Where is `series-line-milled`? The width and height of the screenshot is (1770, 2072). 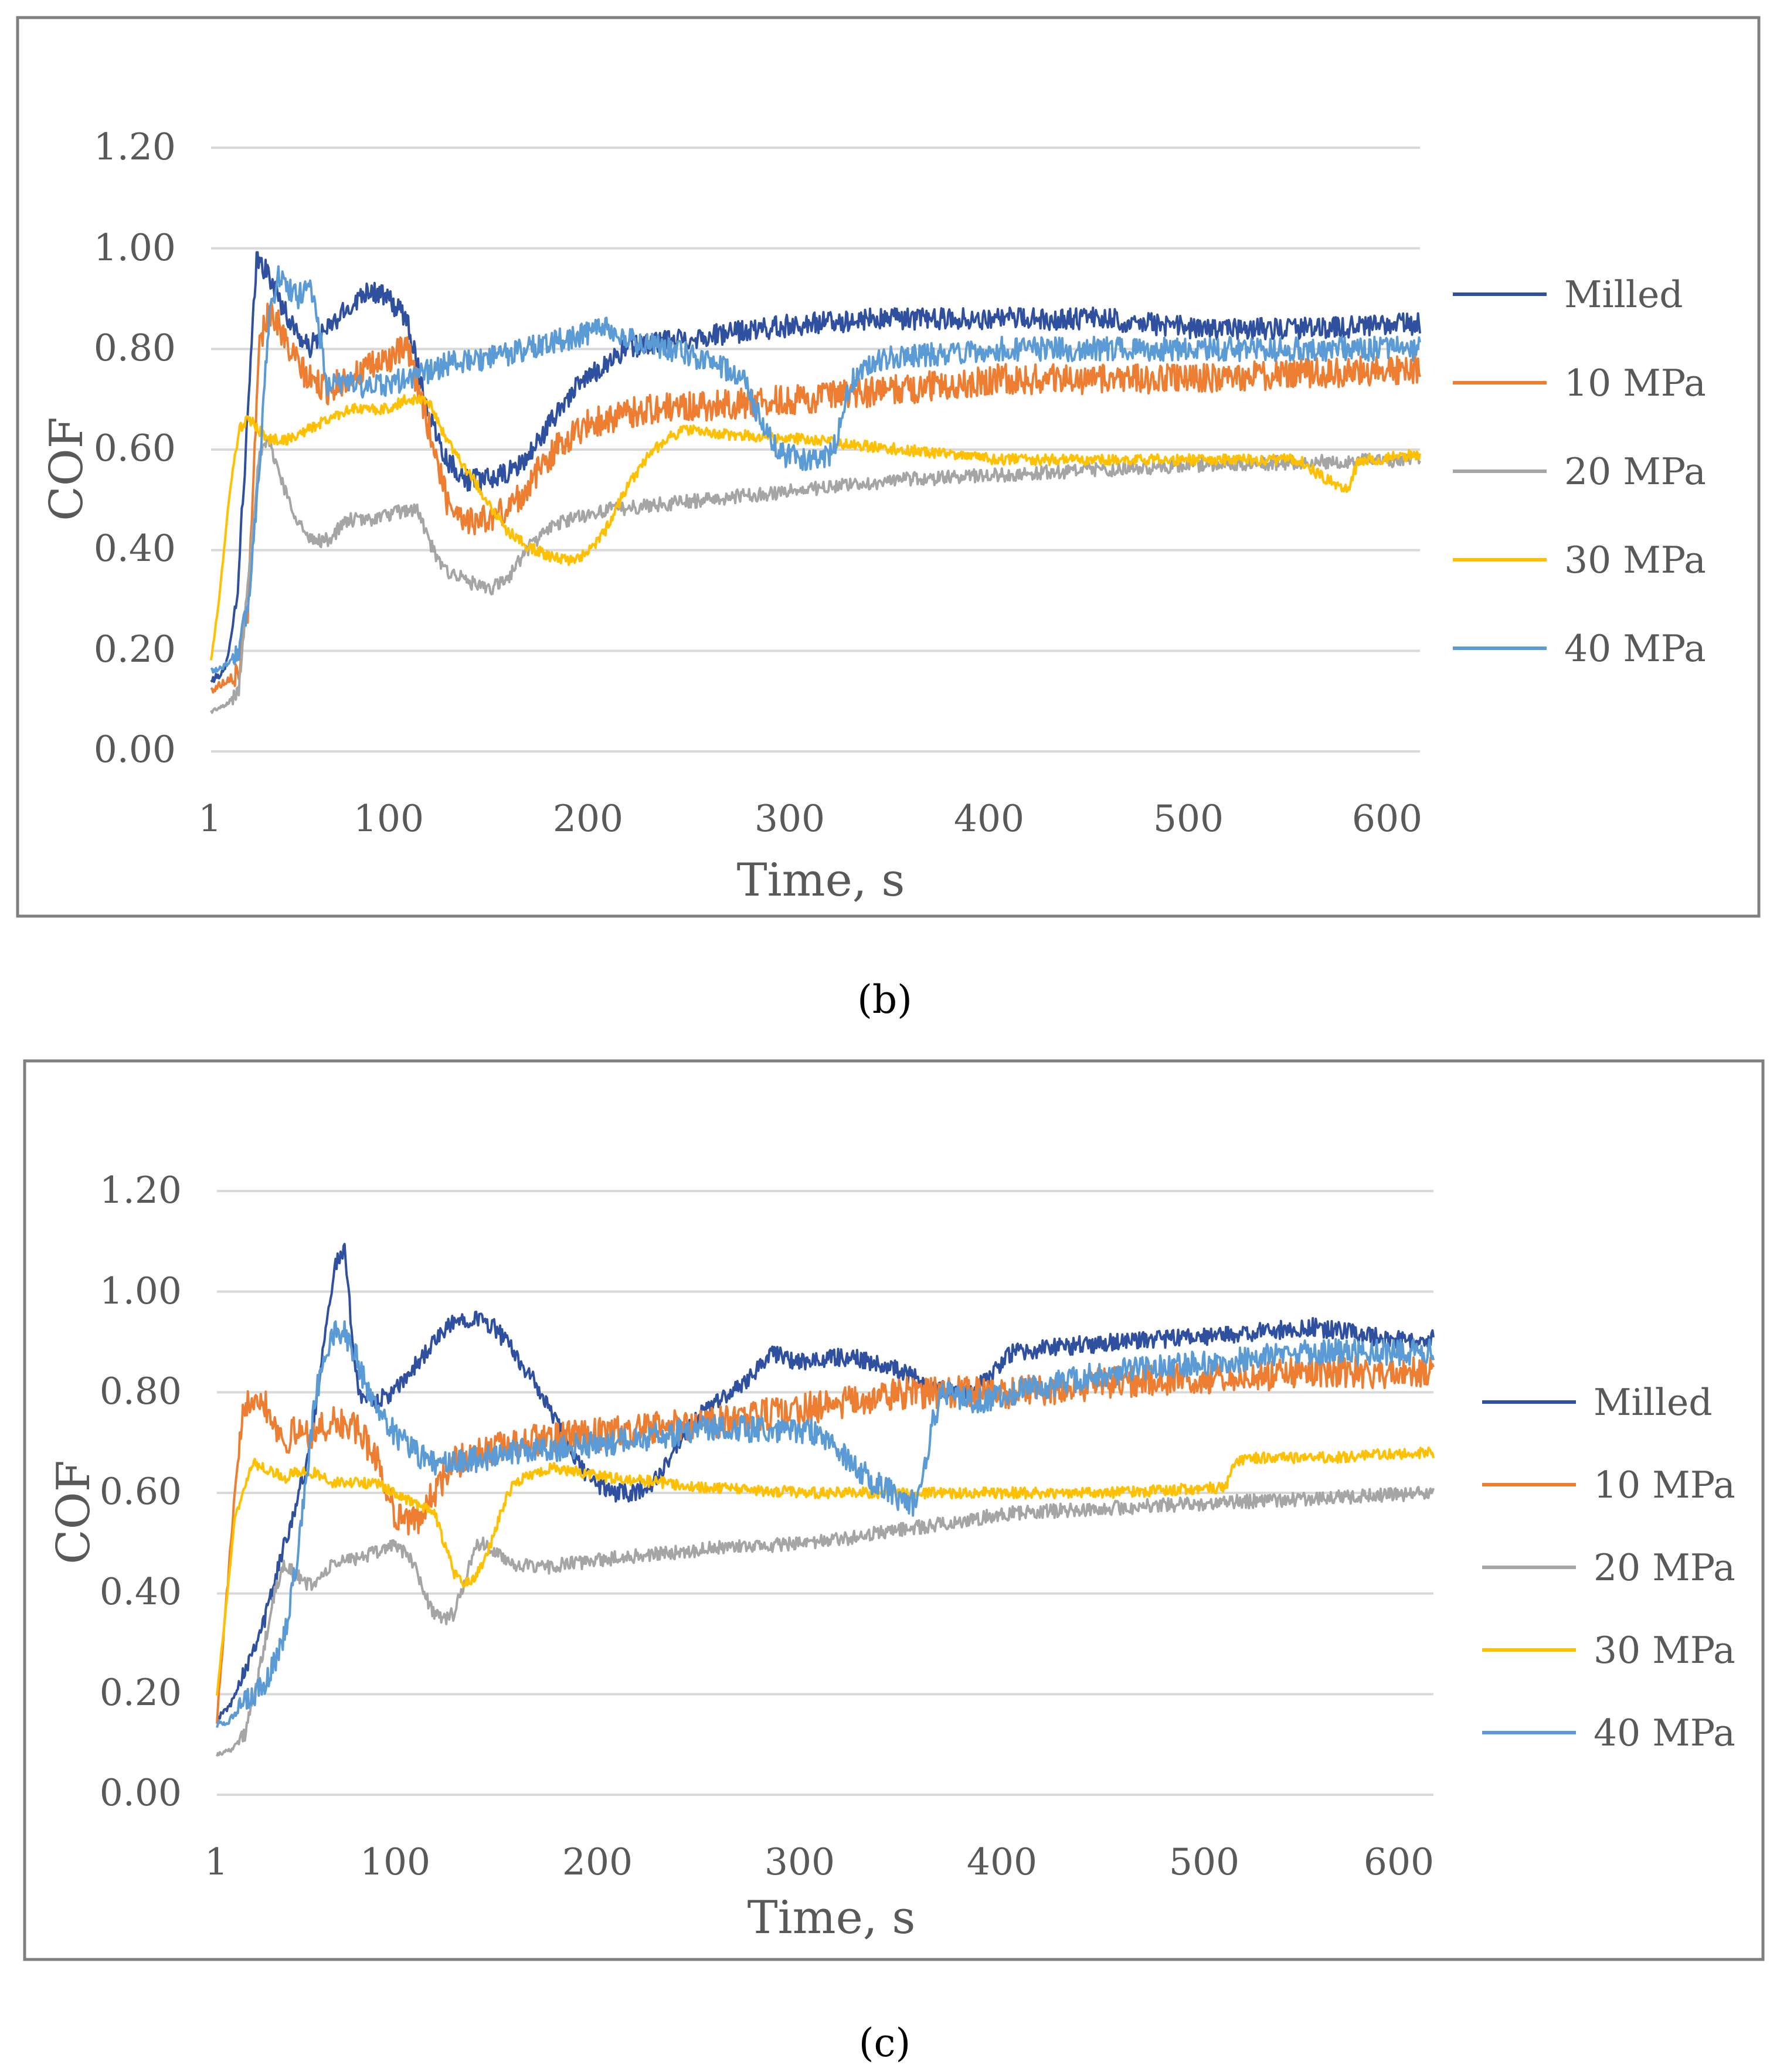 series-line-milled is located at coordinates (815, 467).